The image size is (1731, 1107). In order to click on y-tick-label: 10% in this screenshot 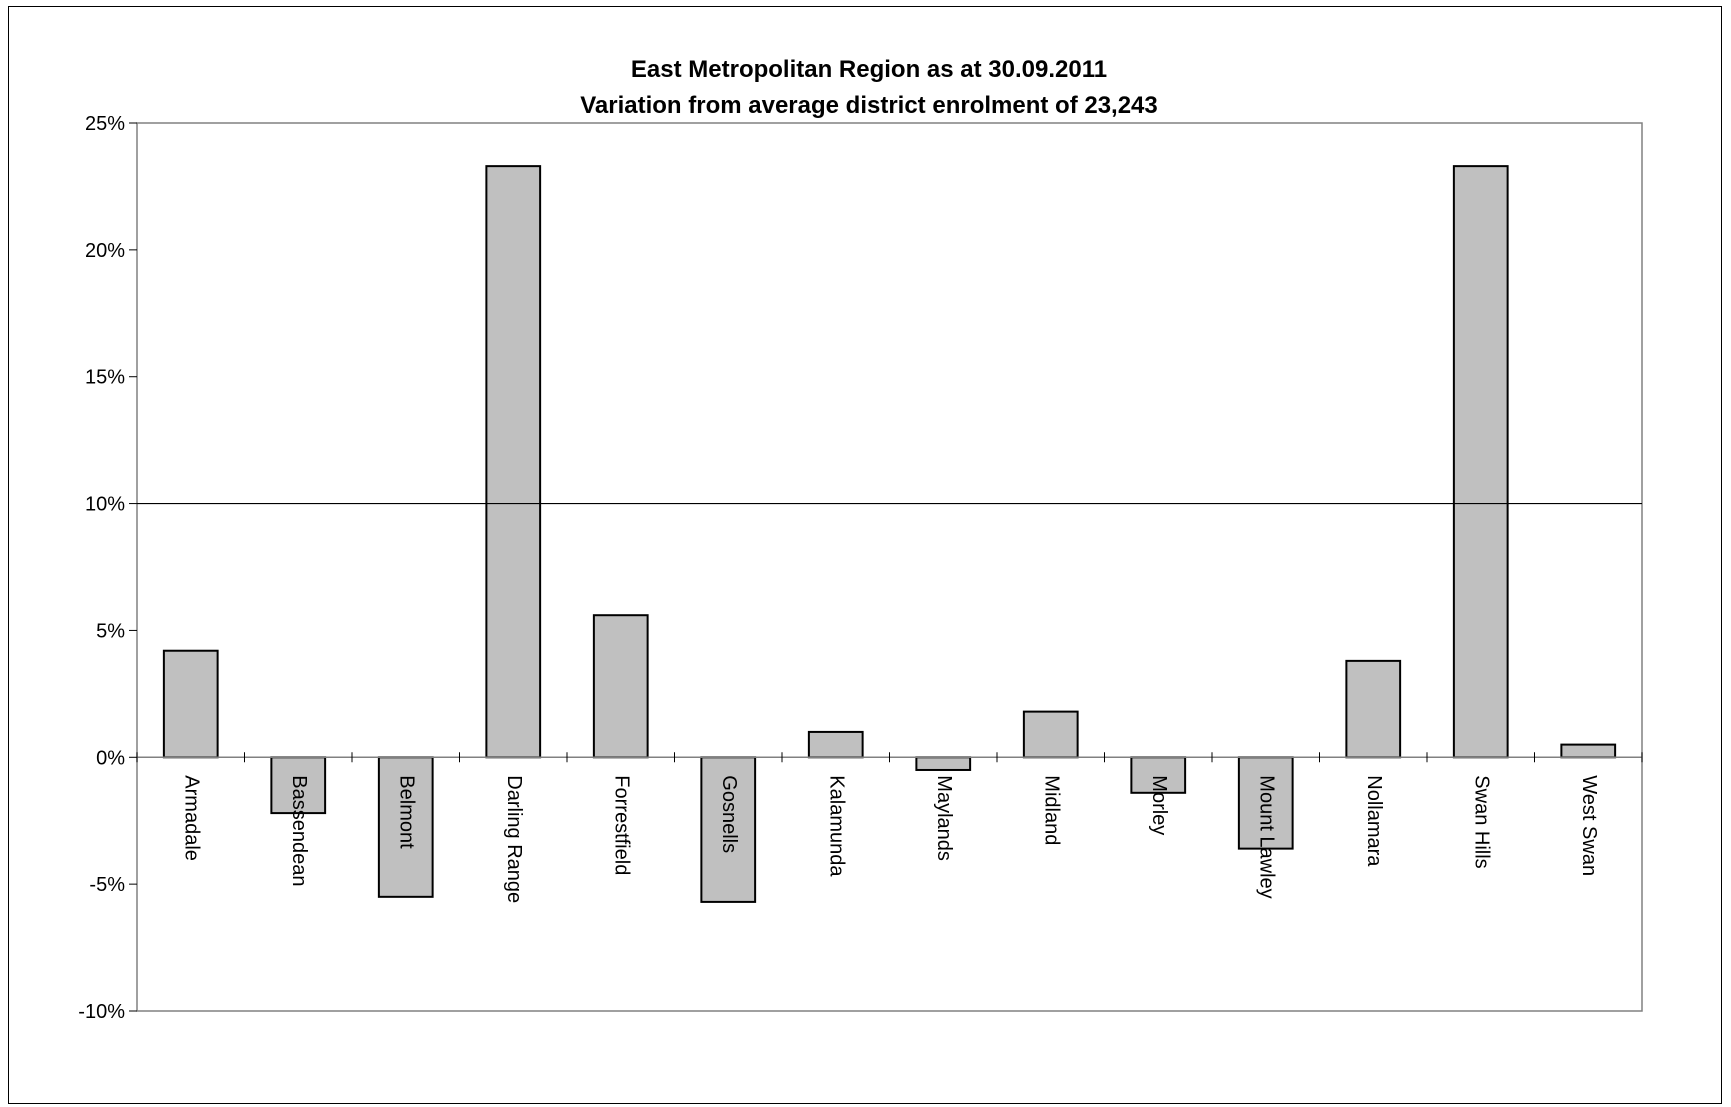, I will do `click(105, 505)`.